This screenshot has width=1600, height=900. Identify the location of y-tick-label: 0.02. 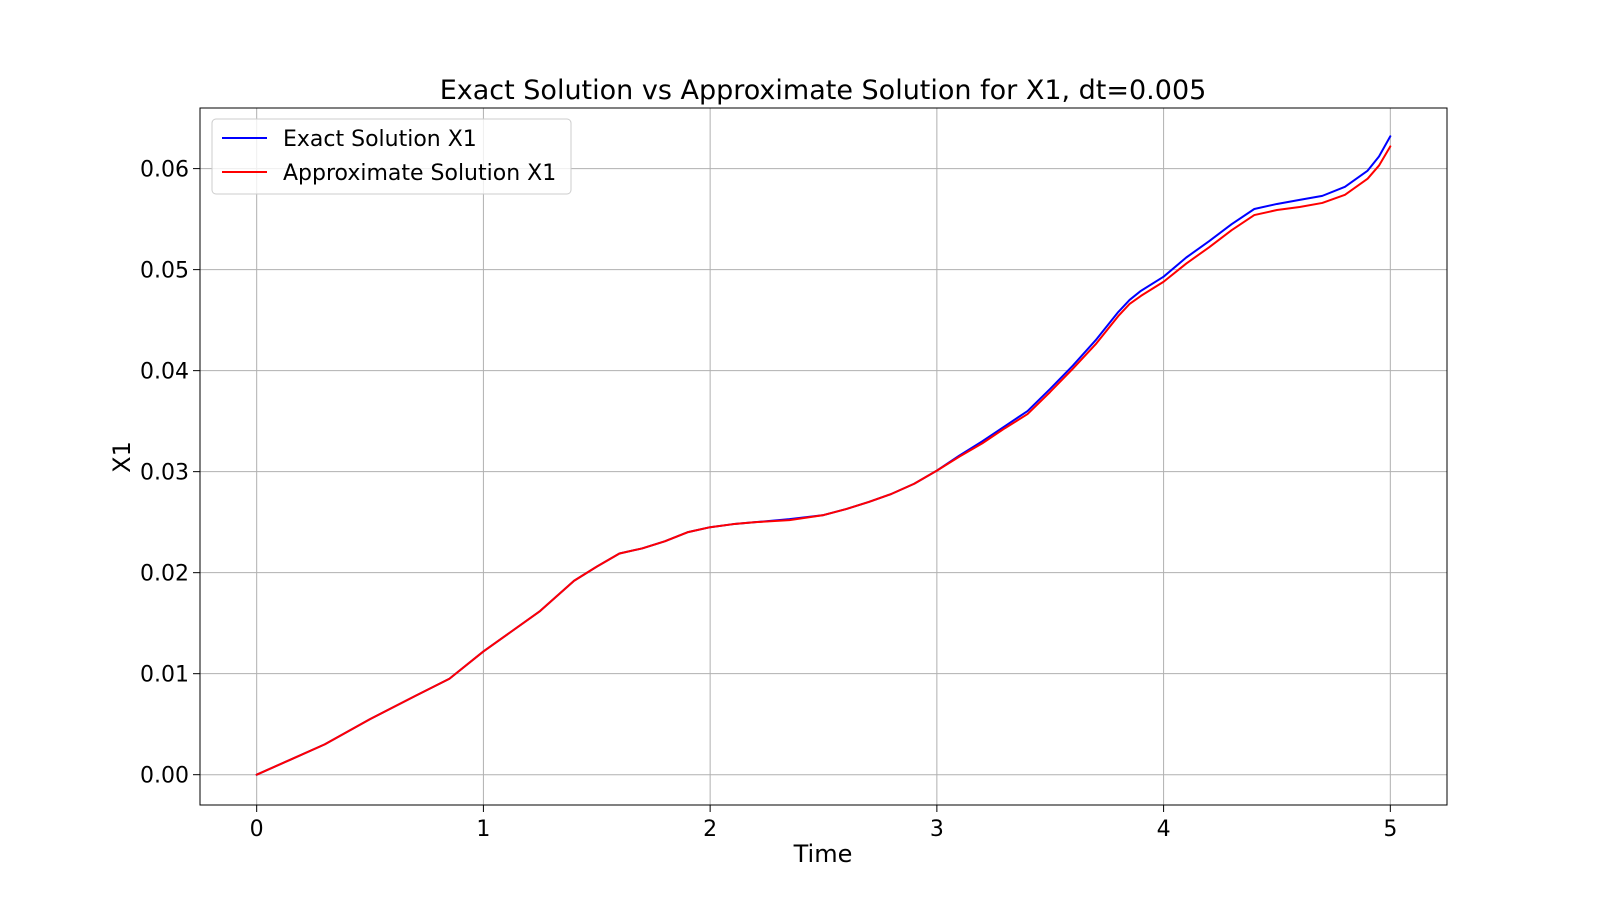
(164, 574).